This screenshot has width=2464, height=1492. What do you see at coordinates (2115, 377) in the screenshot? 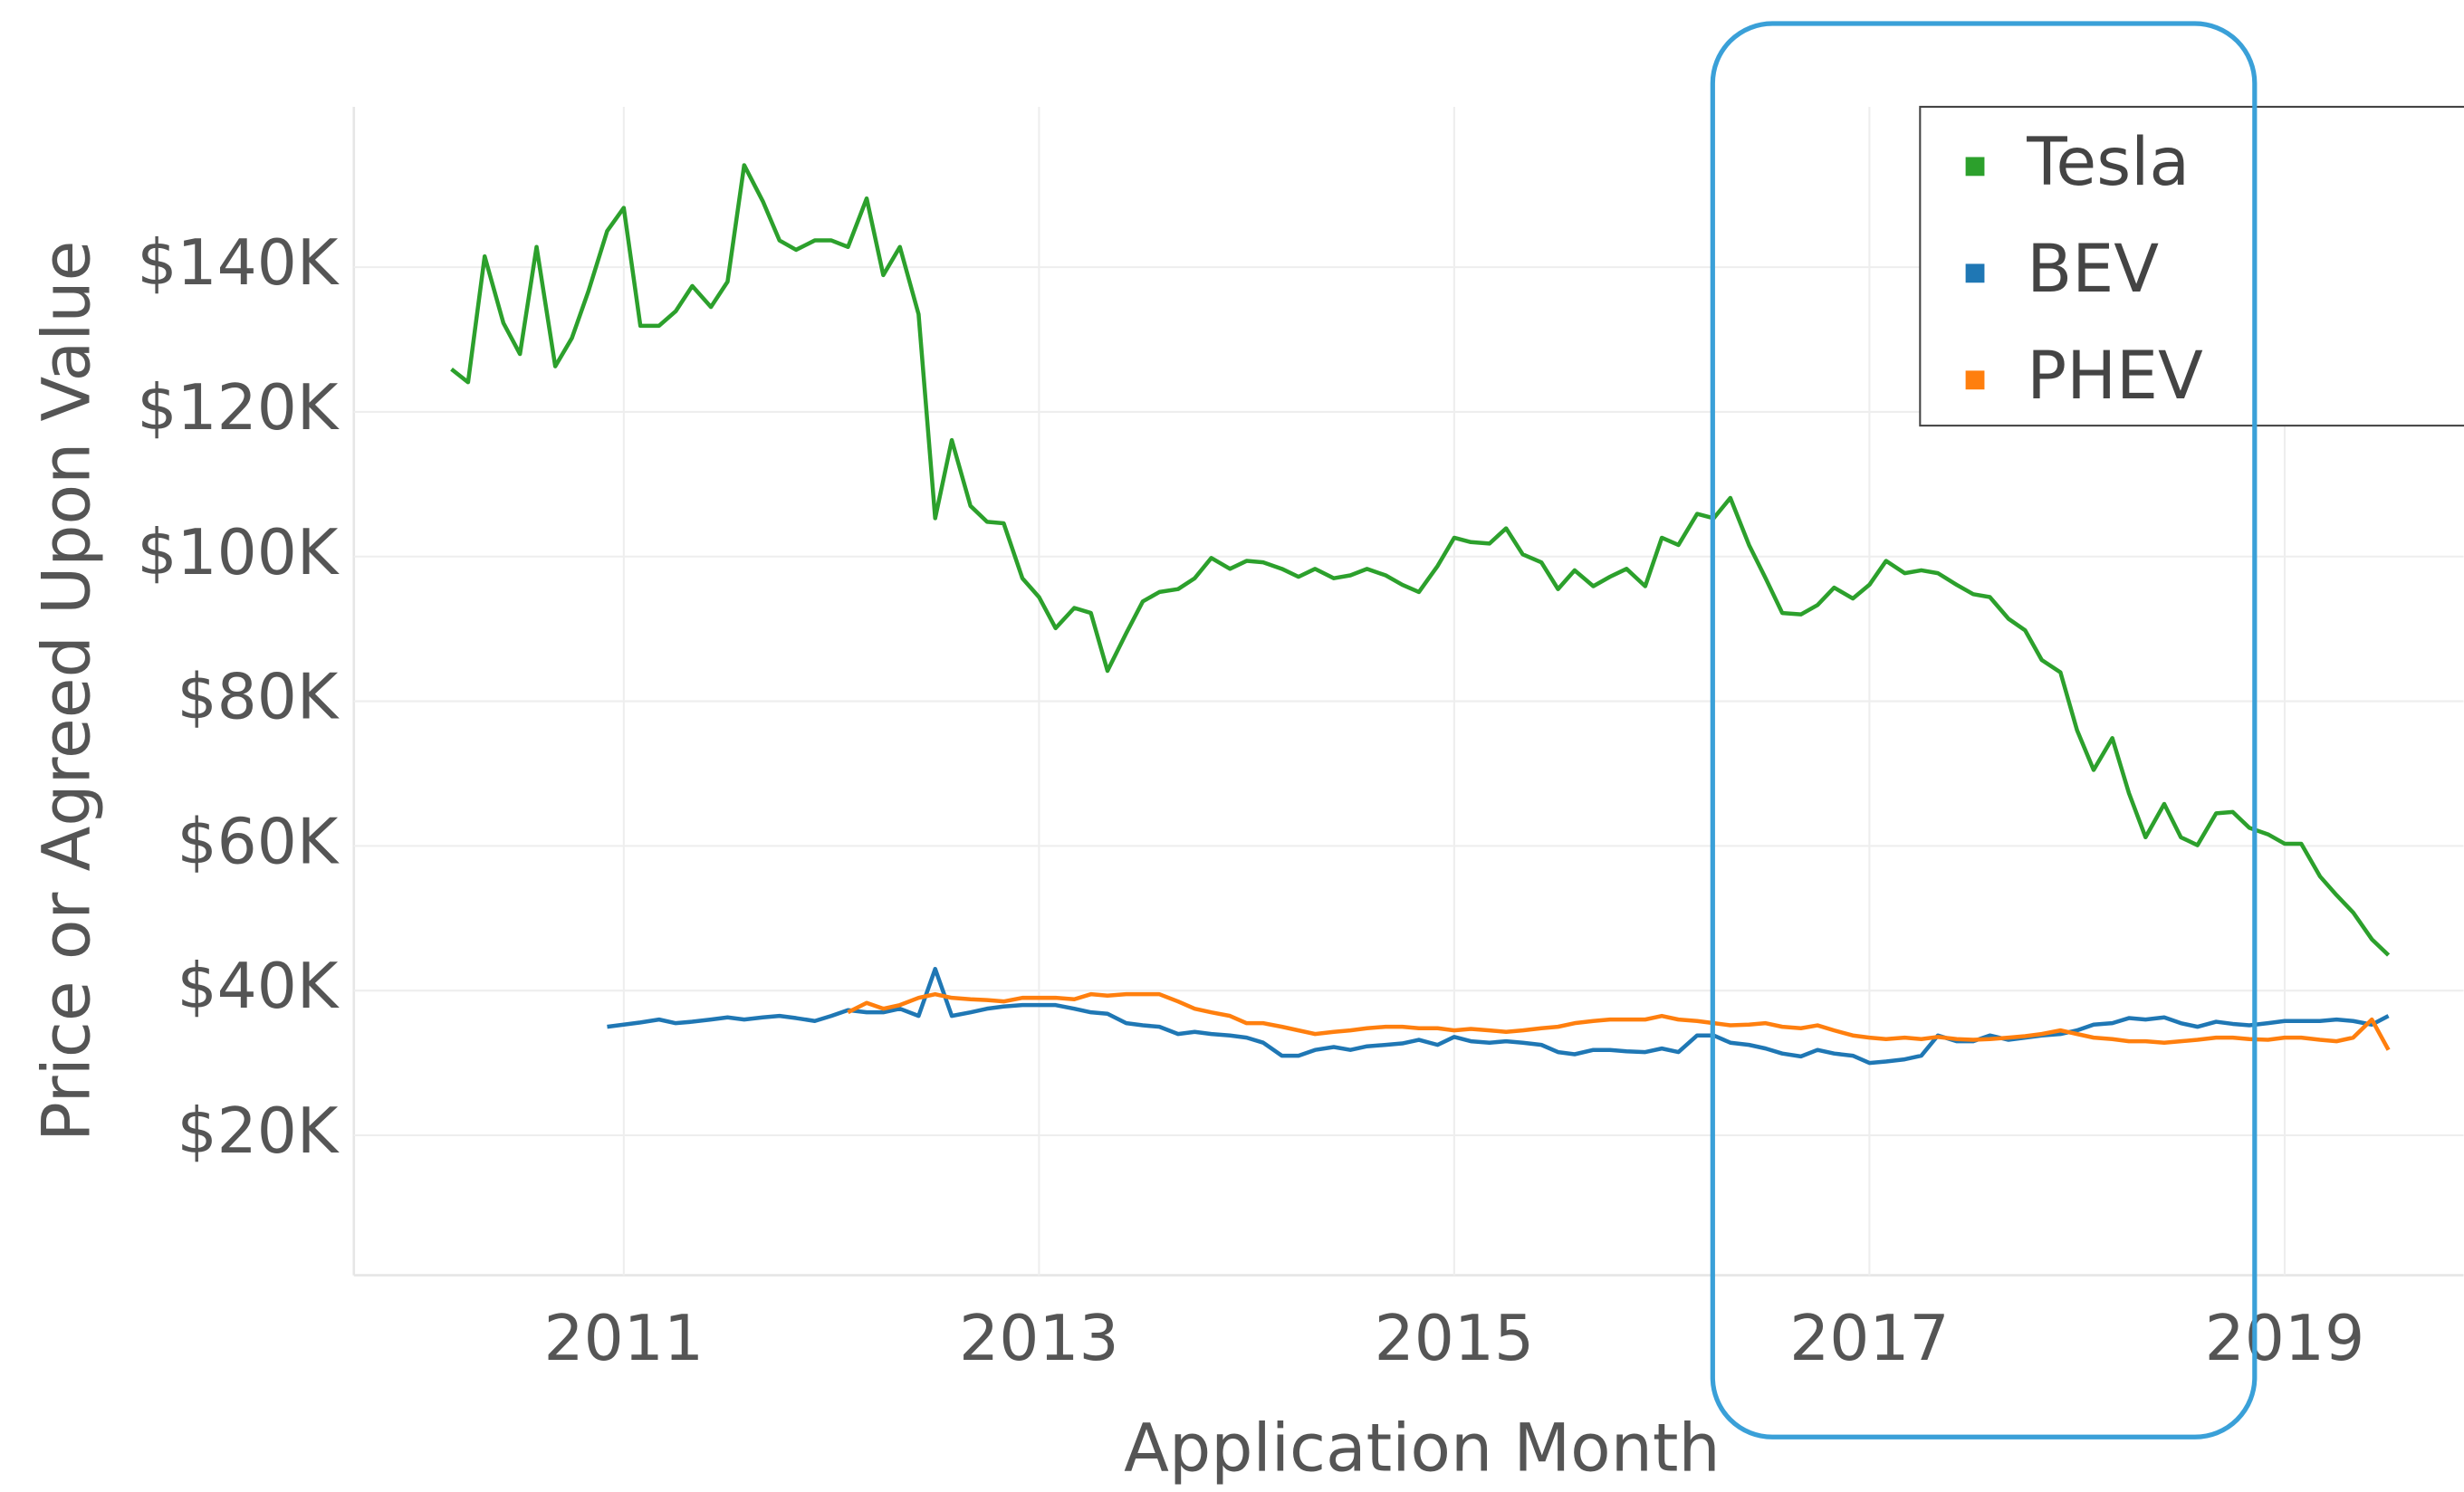
I see `legend-label: PHEV` at bounding box center [2115, 377].